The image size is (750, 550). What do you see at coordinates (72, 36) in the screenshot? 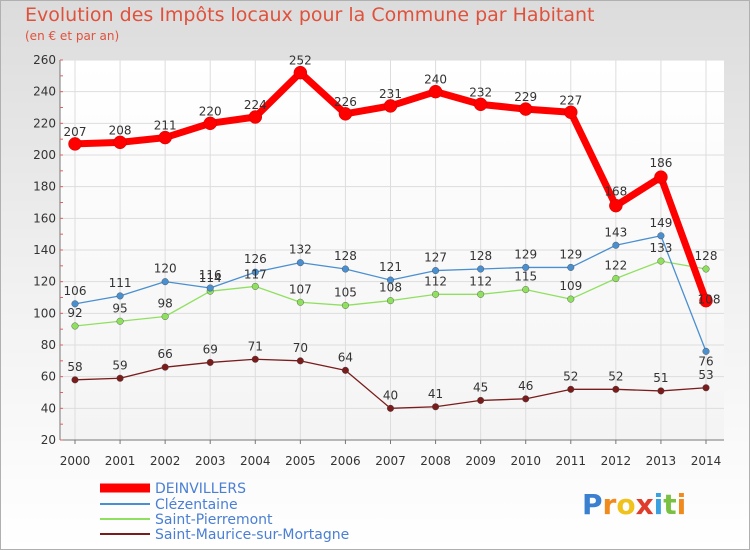
I see `chart-subtitle: (en € et par an)` at bounding box center [72, 36].